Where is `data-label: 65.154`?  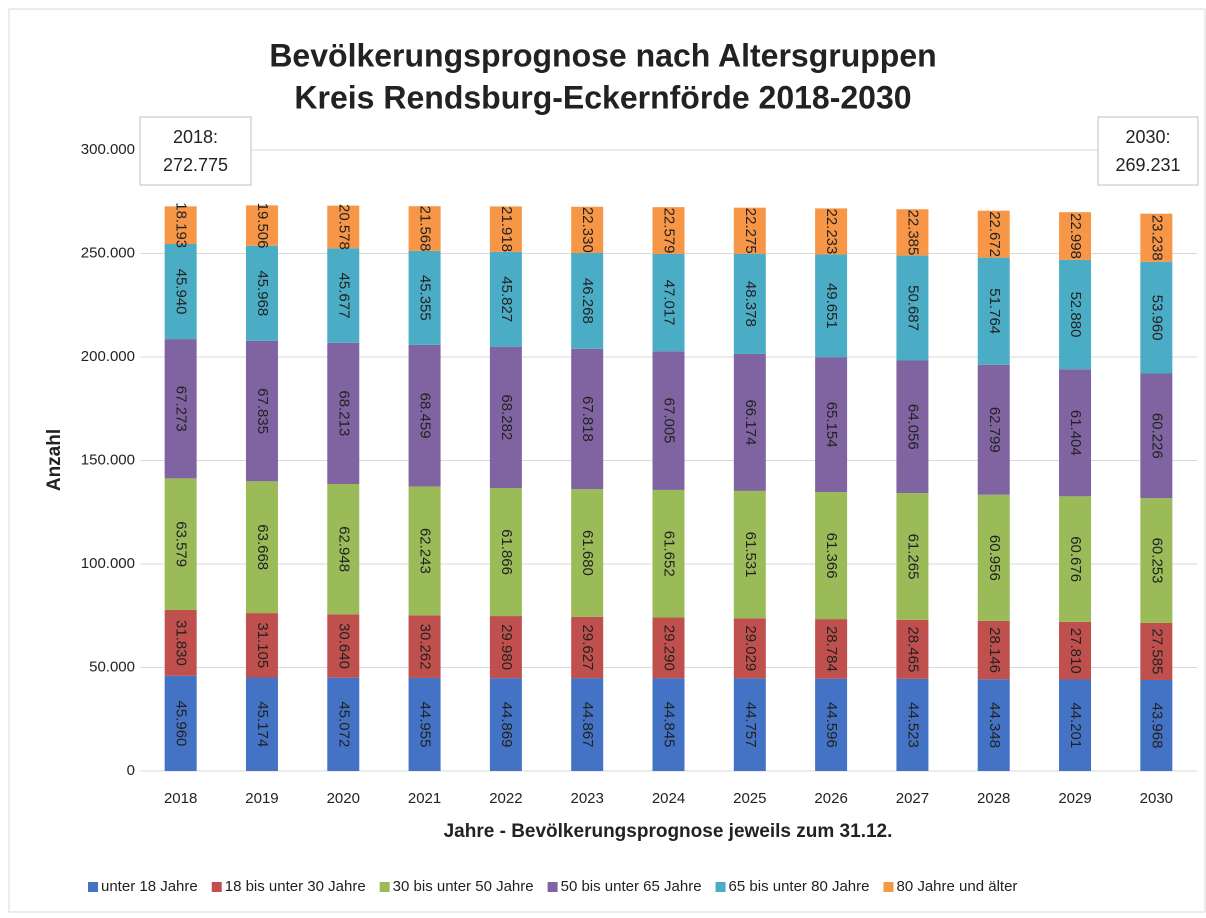
data-label: 65.154 is located at coordinates (831, 425).